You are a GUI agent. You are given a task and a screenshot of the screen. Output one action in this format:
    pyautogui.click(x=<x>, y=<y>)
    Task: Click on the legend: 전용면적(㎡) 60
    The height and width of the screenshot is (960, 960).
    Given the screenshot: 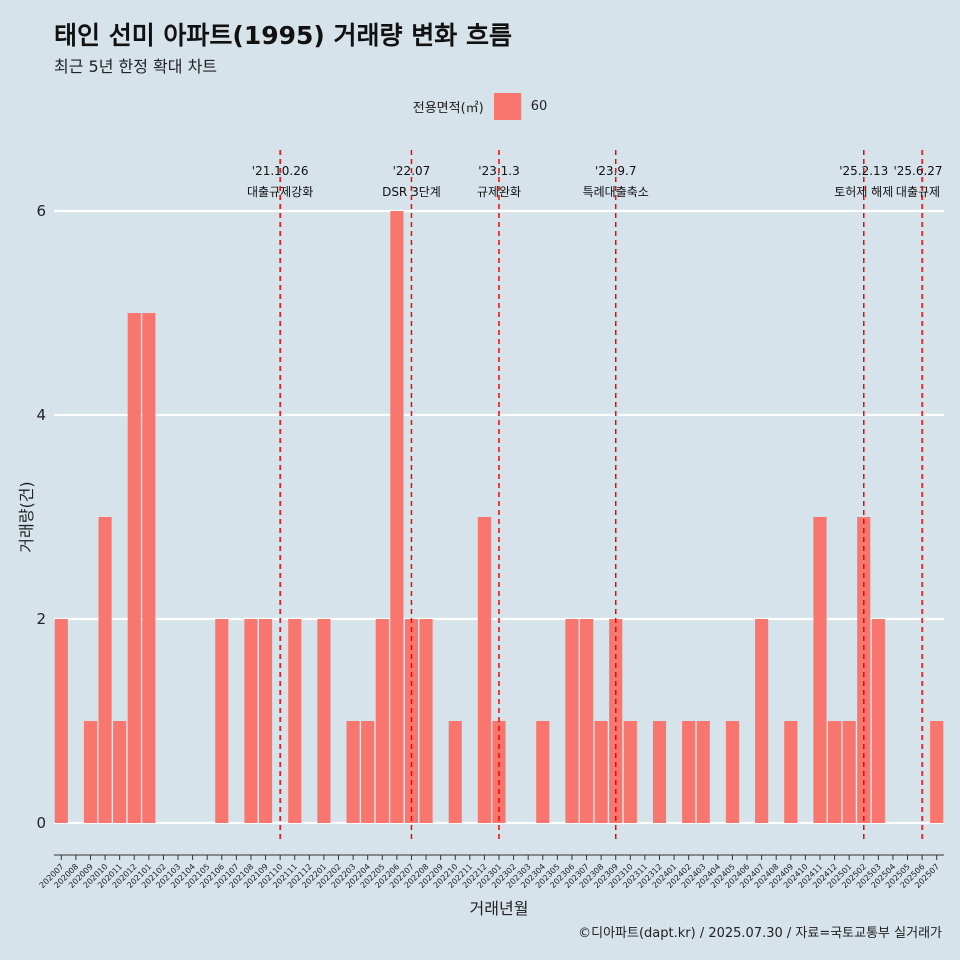 What is the action you would take?
    pyautogui.click(x=480, y=106)
    